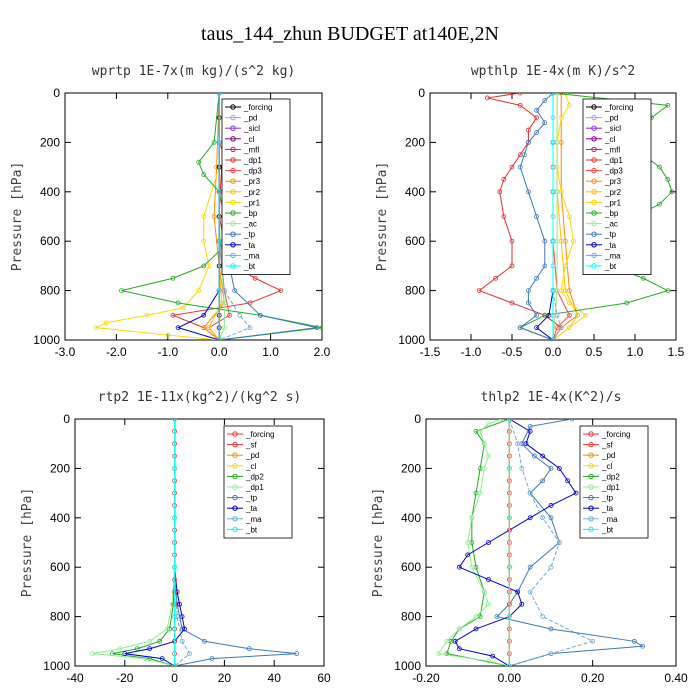  Describe the element at coordinates (618, 107) in the screenshot. I see `legend-label: _forcing` at that location.